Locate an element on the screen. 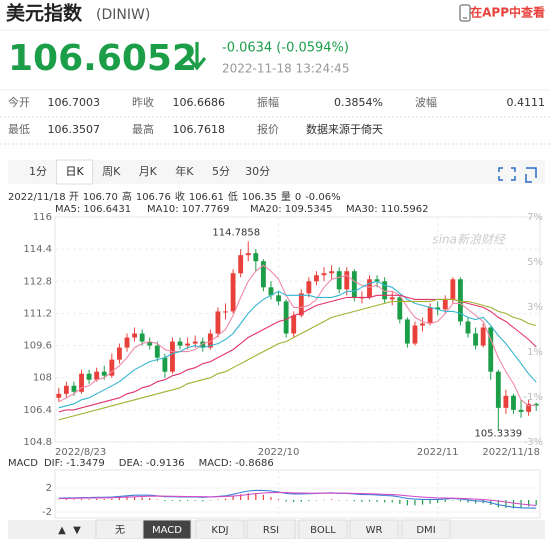 The image size is (550, 539). app-link: 在APP中查看 is located at coordinates (507, 12).